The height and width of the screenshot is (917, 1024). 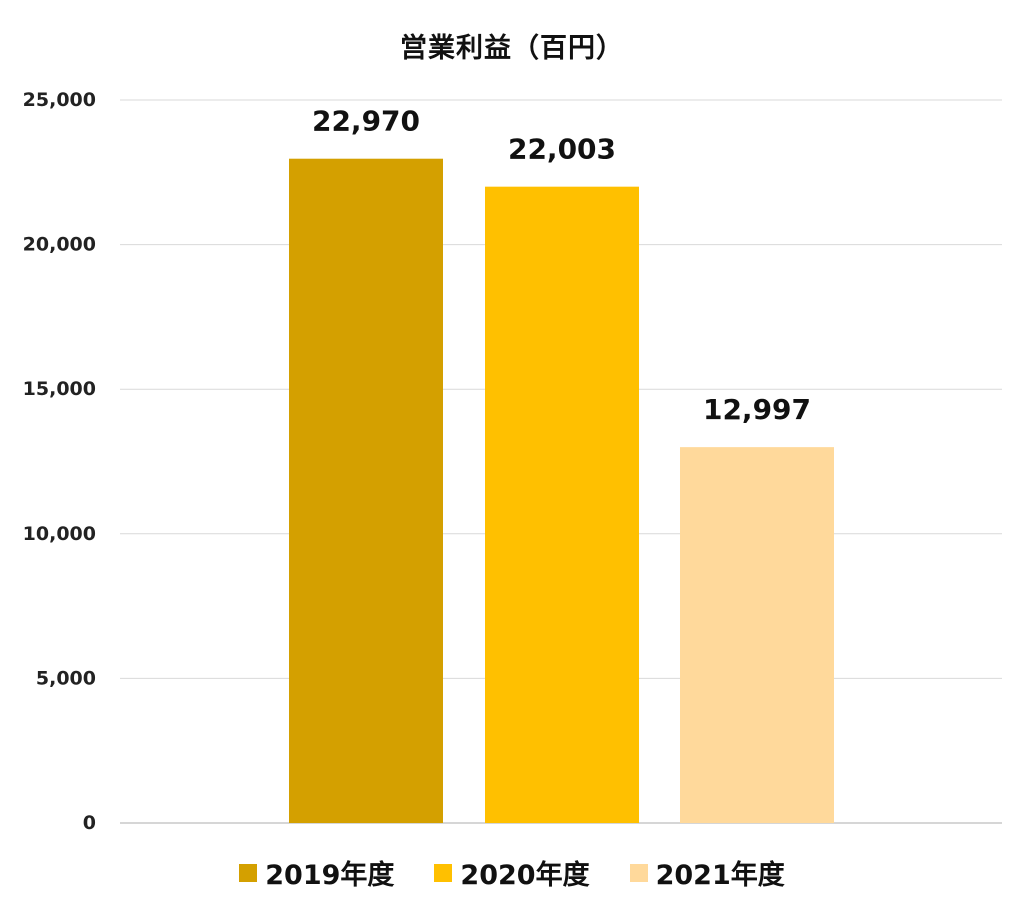 What do you see at coordinates (720, 875) in the screenshot?
I see `legend-label: 2021年度` at bounding box center [720, 875].